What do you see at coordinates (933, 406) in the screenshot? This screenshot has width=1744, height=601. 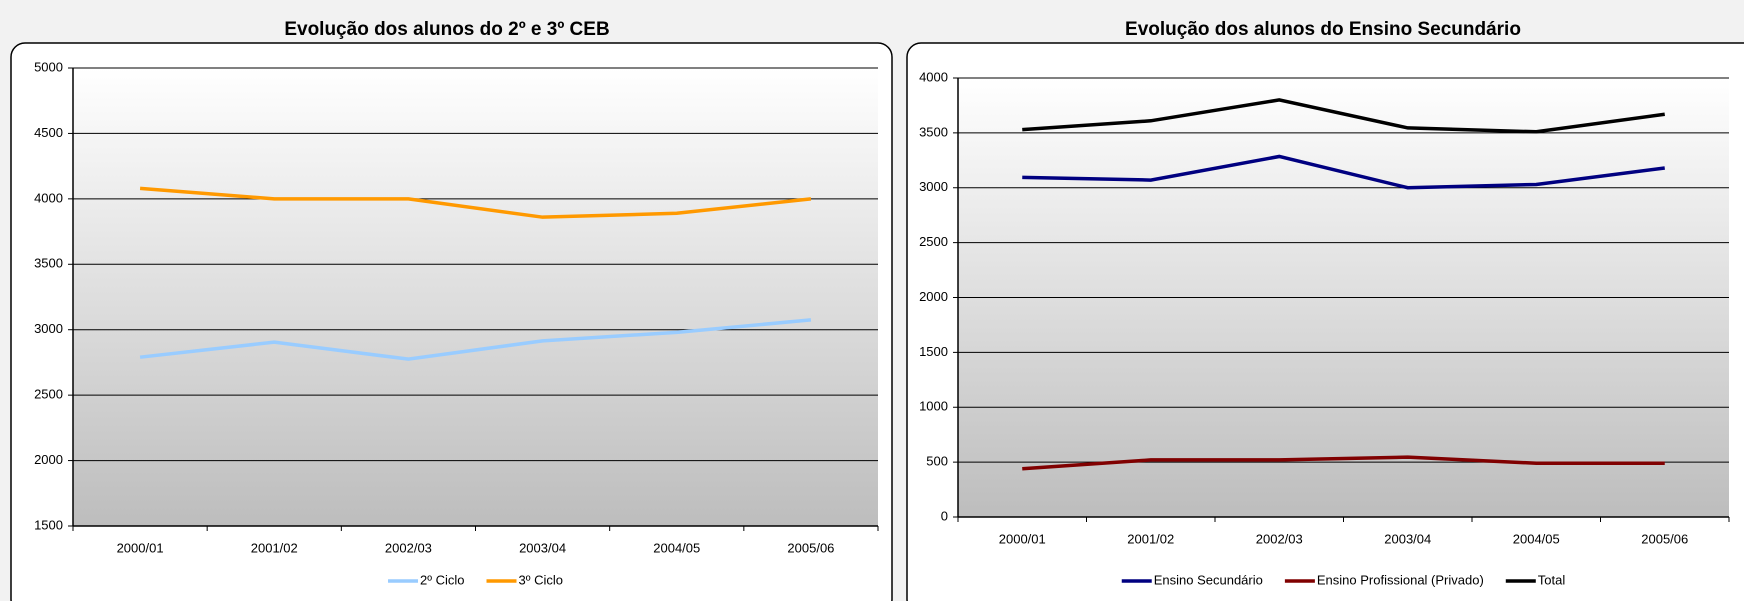 I see `y-tick-label: 1000` at bounding box center [933, 406].